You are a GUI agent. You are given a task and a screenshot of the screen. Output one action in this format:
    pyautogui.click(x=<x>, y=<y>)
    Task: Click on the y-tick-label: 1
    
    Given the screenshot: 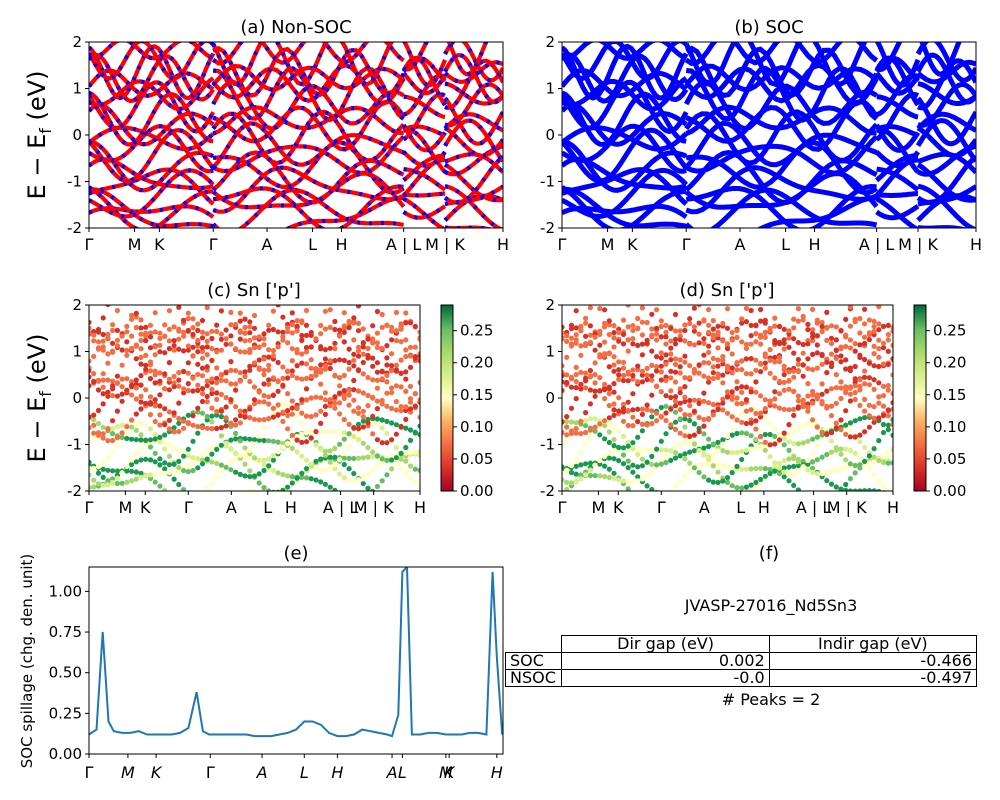 What is the action you would take?
    pyautogui.click(x=550, y=352)
    